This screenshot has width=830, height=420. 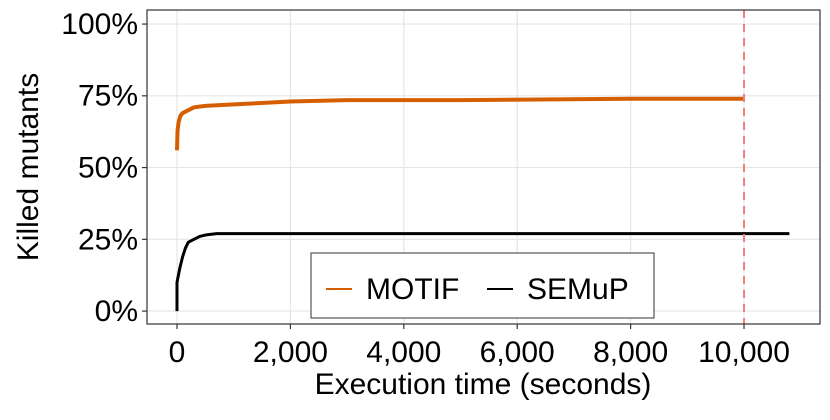 I want to click on y-tick-label: 0%, so click(x=116, y=311).